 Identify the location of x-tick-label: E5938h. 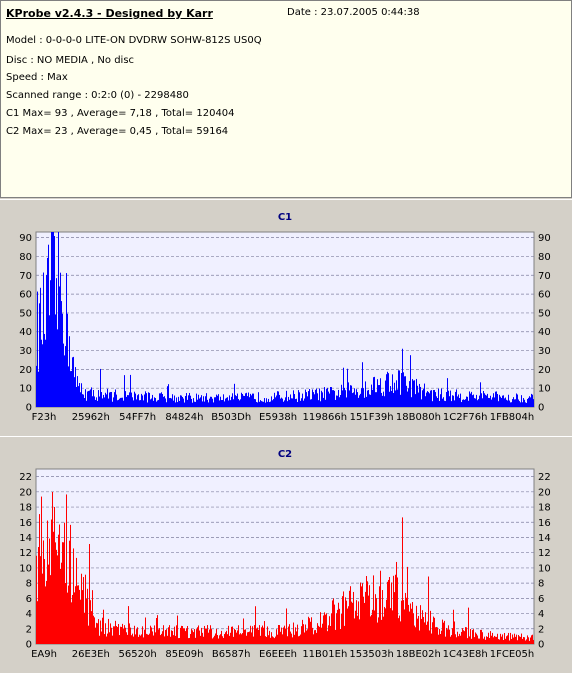
(278, 417).